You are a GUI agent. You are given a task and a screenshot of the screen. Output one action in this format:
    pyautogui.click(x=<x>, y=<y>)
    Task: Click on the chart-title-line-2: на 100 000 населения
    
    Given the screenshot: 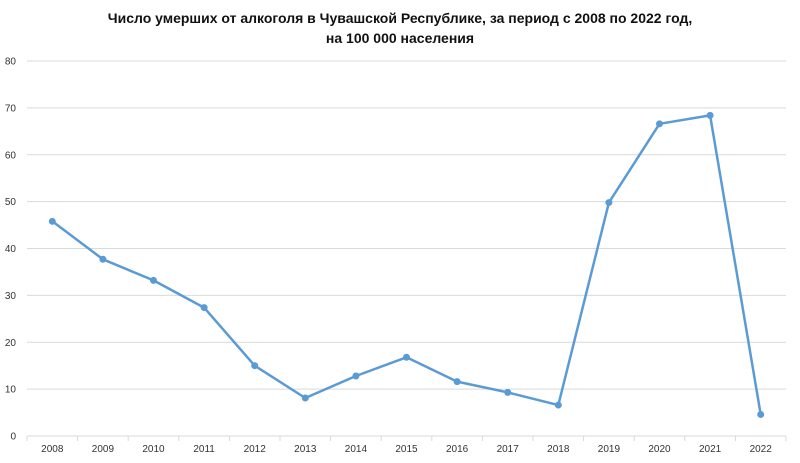 What is the action you would take?
    pyautogui.click(x=400, y=38)
    